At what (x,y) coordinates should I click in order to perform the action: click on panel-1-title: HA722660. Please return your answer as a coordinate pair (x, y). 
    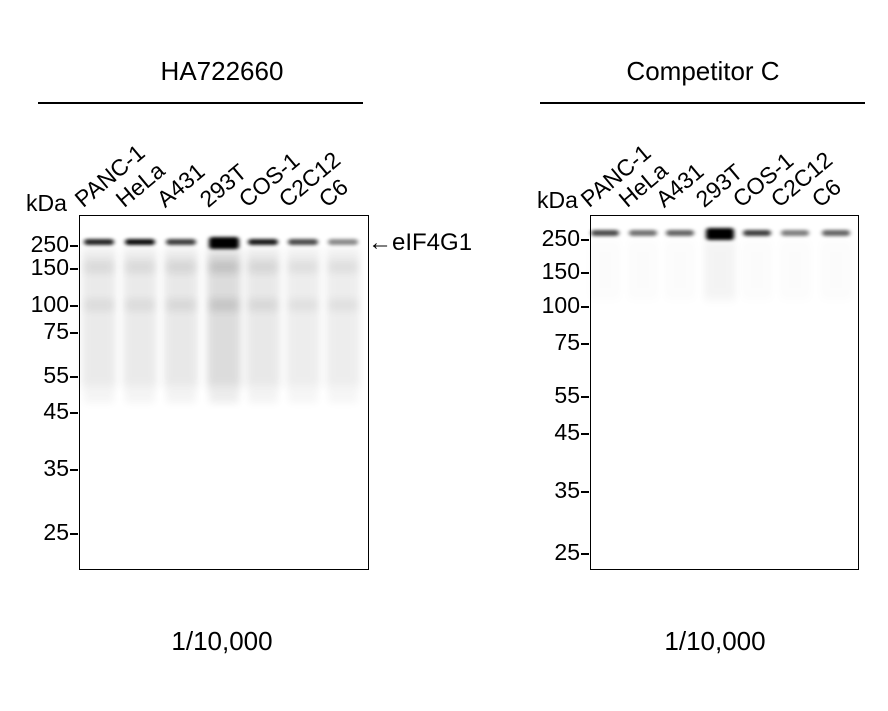
    Looking at the image, I should click on (222, 71).